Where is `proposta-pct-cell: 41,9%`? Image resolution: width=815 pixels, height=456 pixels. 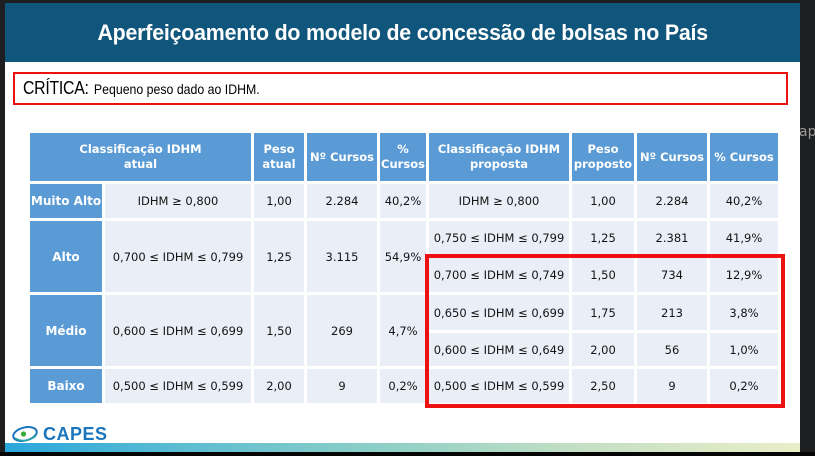
proposta-pct-cell: 41,9% is located at coordinates (744, 237).